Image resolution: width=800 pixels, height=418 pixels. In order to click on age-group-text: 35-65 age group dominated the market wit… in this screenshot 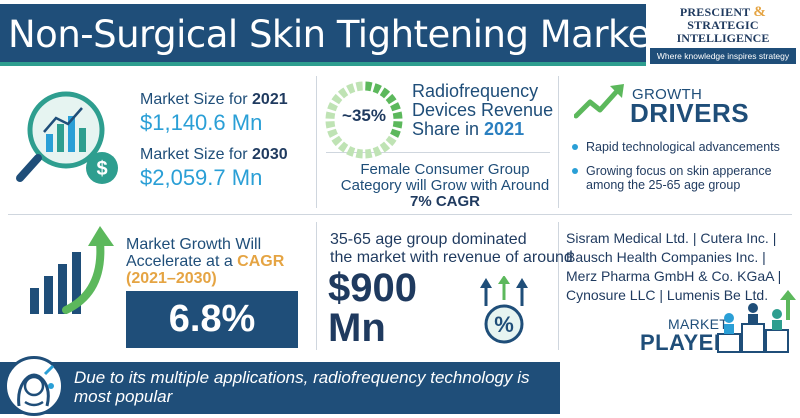, I will do `click(451, 248)`.